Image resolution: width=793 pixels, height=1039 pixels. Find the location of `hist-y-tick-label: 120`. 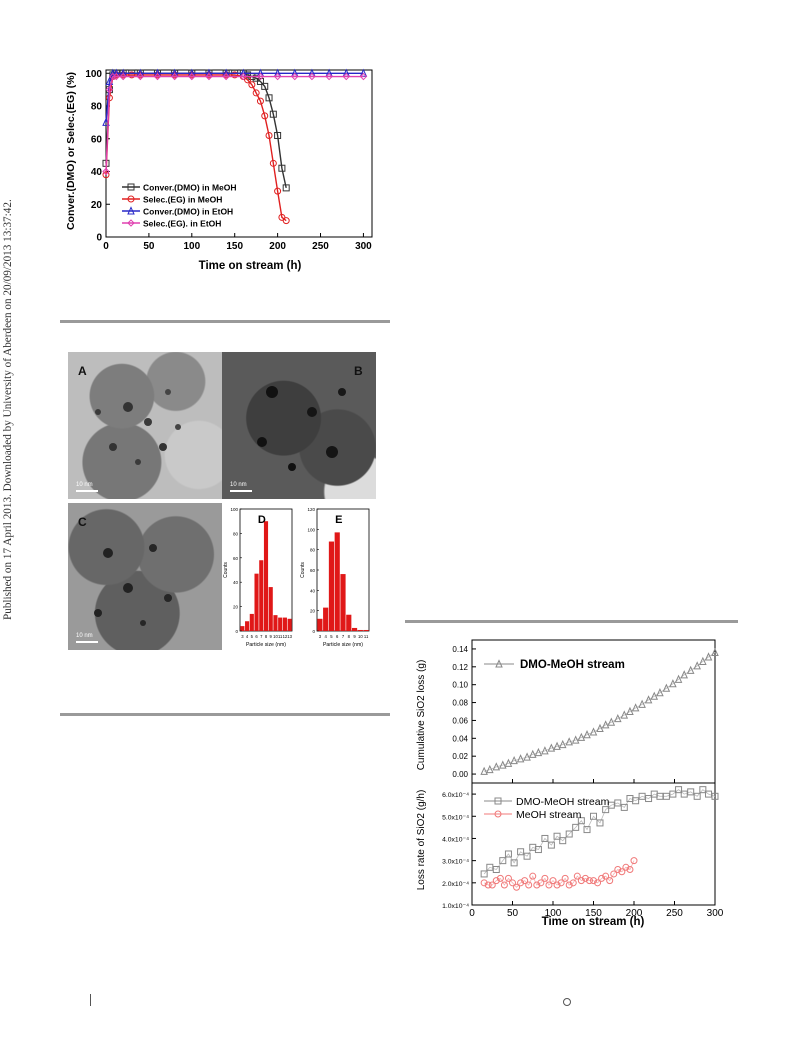

hist-y-tick-label: 120 is located at coordinates (311, 509).